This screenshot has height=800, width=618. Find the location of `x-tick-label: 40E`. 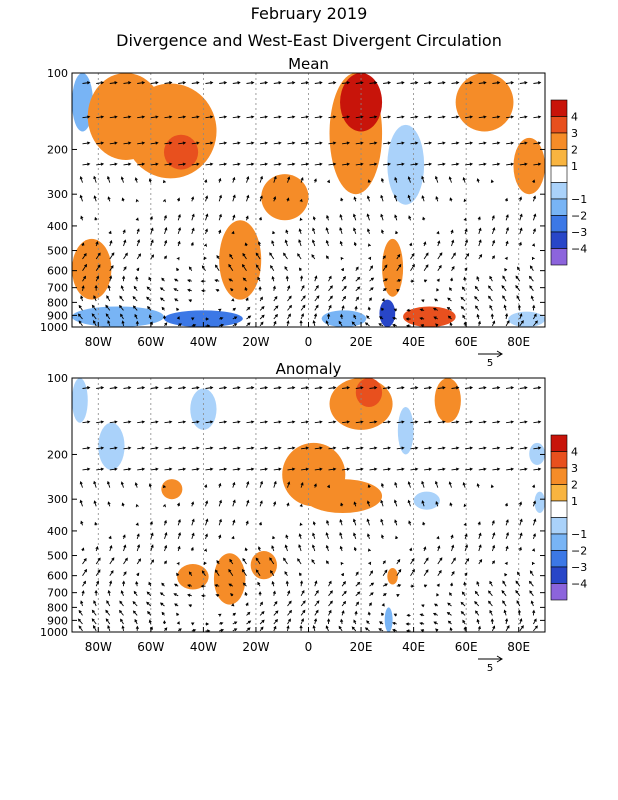

x-tick-label: 40E is located at coordinates (413, 647).